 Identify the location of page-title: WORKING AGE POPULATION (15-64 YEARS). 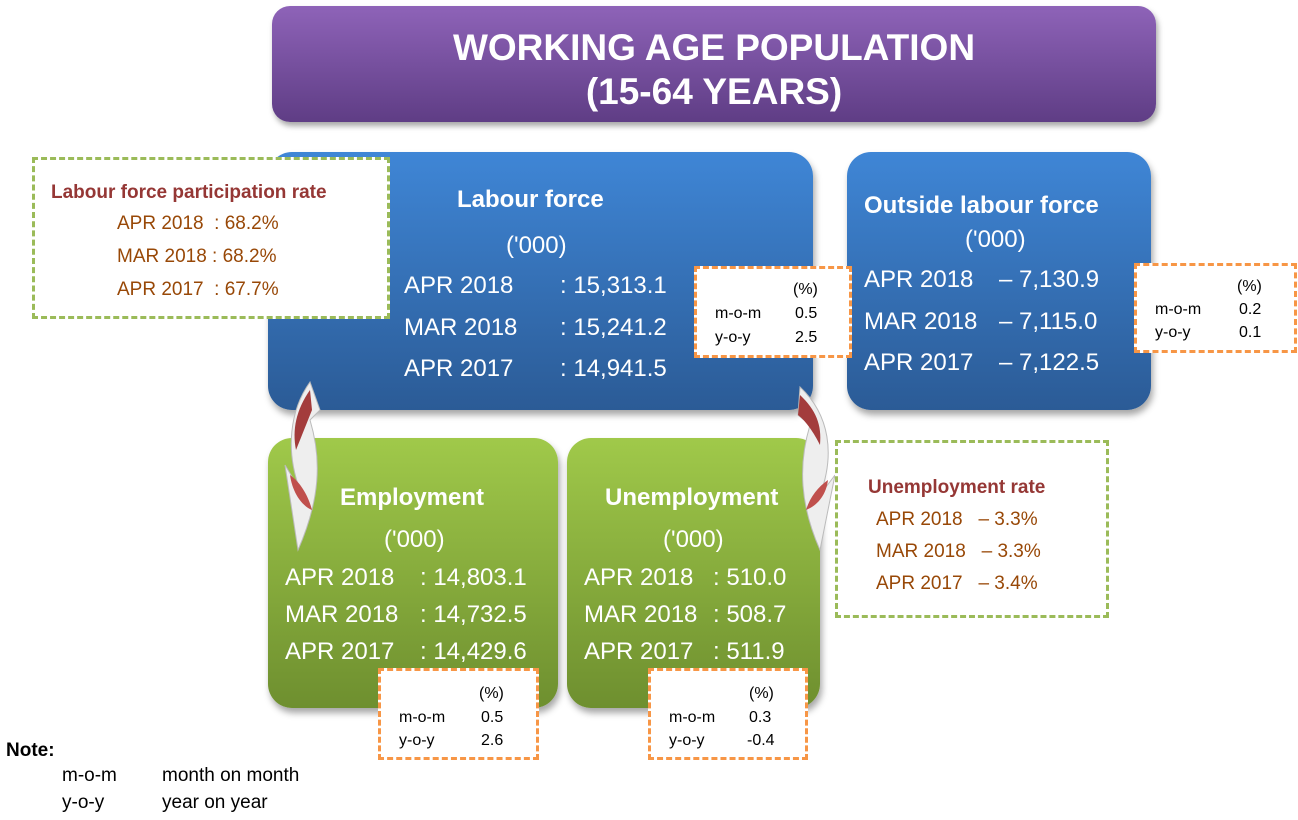
(714, 64).